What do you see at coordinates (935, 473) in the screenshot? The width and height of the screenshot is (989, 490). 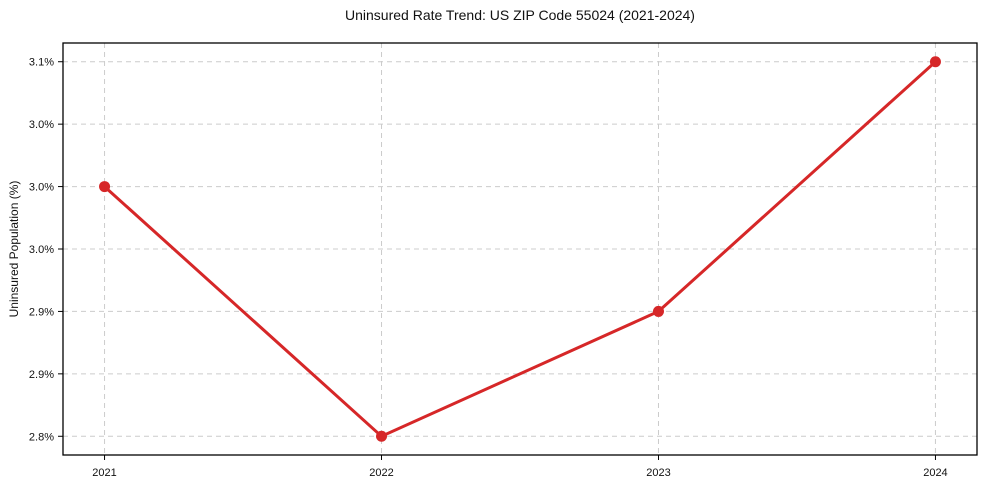 I see `x-tick-label: 2024` at bounding box center [935, 473].